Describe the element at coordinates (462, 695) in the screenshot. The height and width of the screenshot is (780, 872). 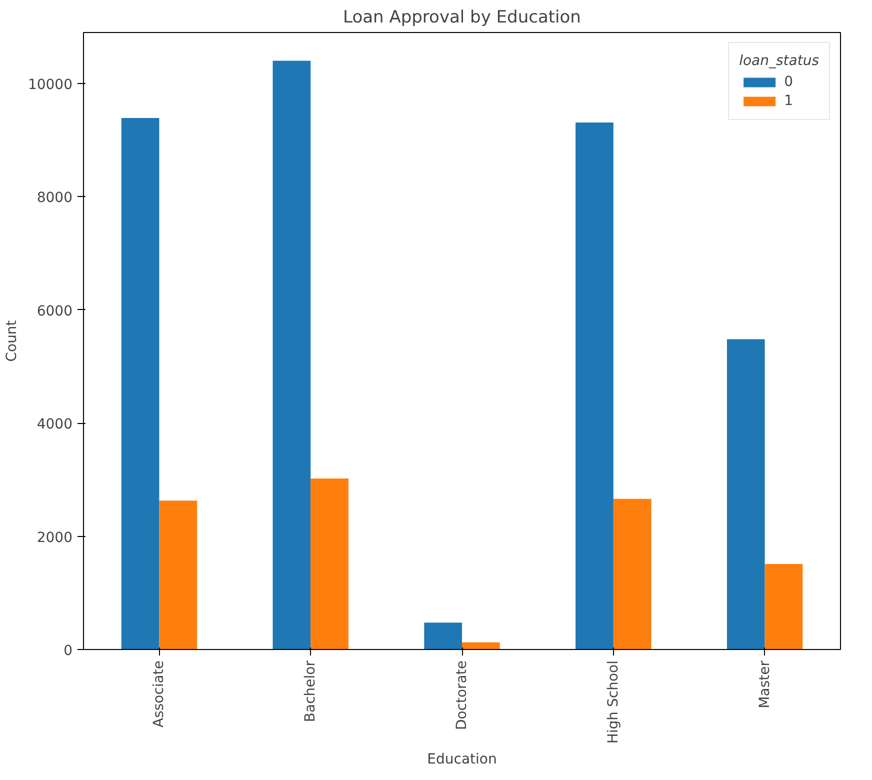
I see `x-tick-label: Doctorate` at that location.